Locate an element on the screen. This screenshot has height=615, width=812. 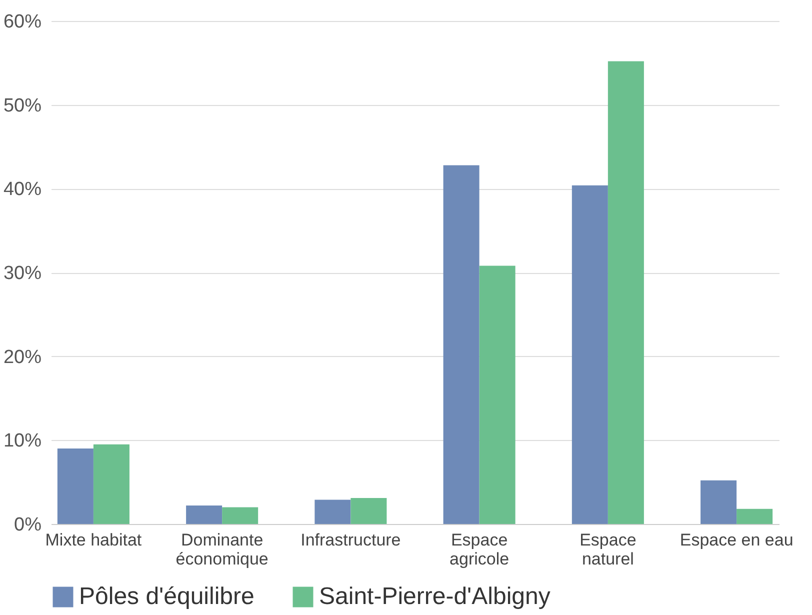
y-tick-label: 0% is located at coordinates (28, 525).